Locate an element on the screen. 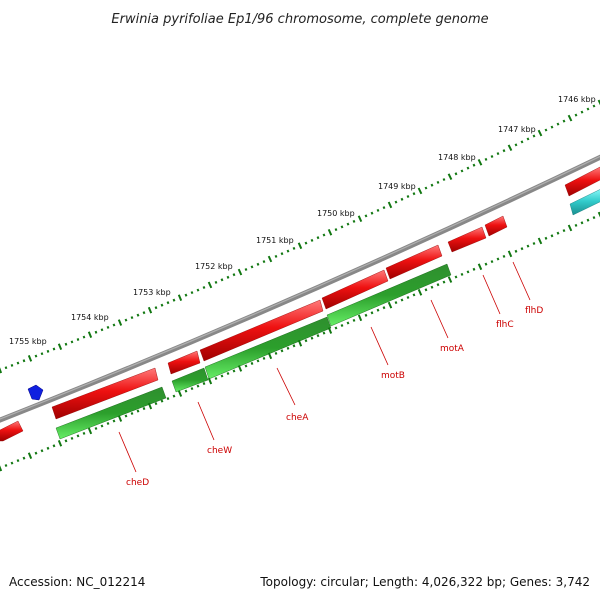 Image resolution: width=600 pixels, height=600 pixels. kbp-label-1755: 1755 kbp is located at coordinates (28, 341).